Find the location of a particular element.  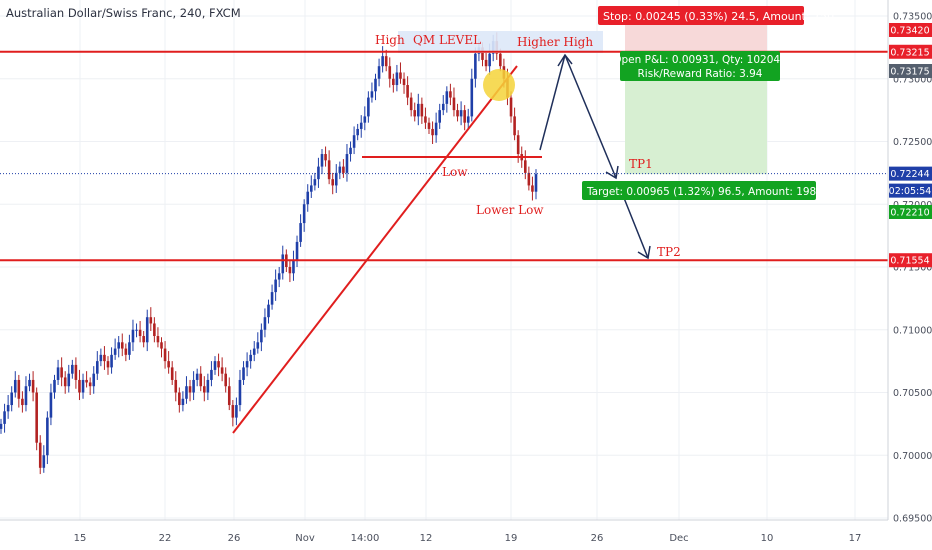

position-zones is located at coordinates (696, 98).